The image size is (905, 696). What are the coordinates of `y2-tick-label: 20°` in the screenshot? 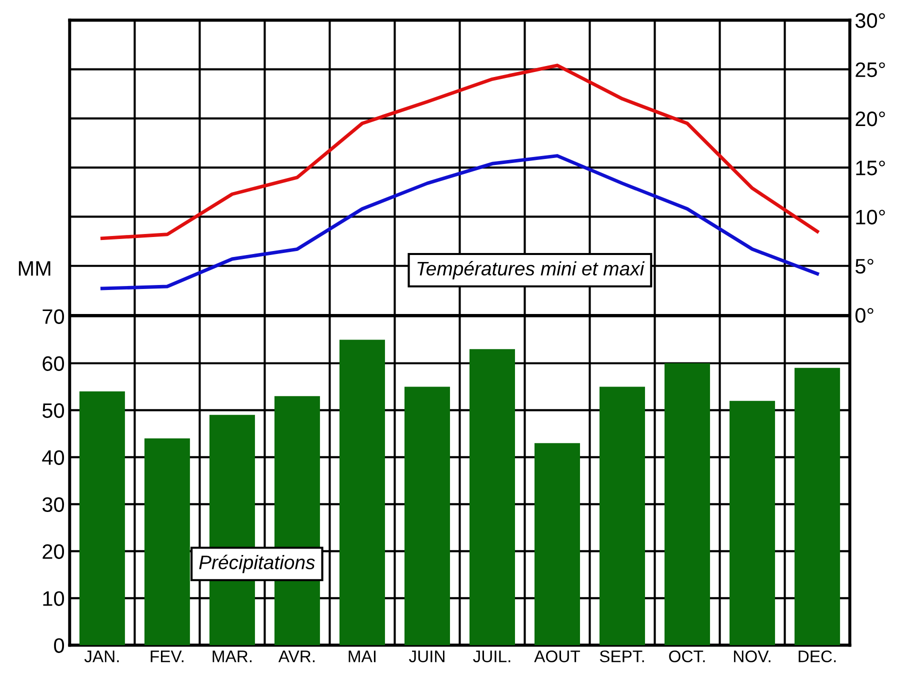 It's located at (870, 118).